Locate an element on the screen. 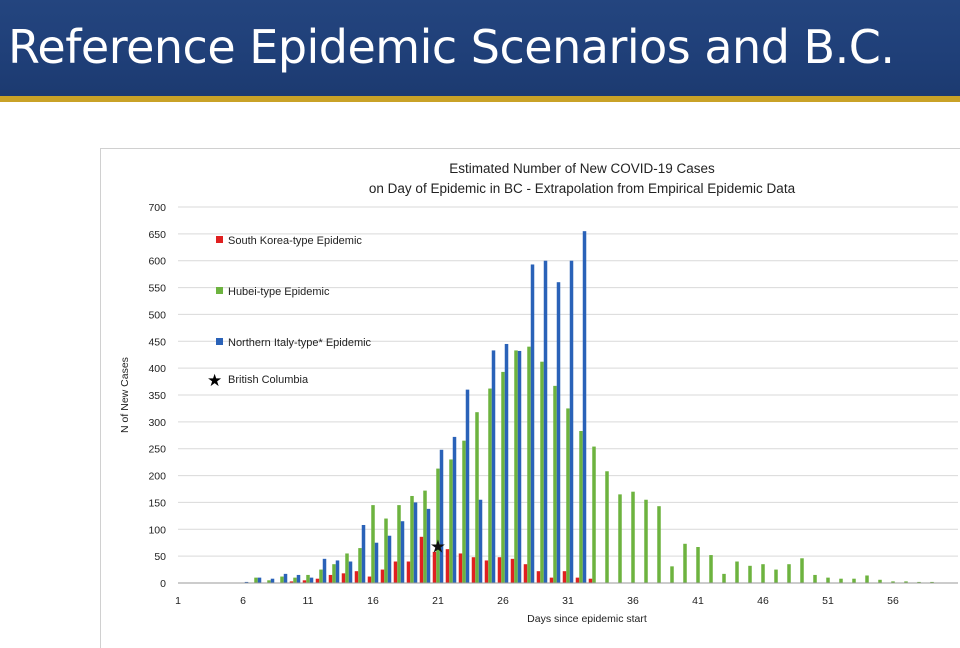  x-tick-label: 1 is located at coordinates (178, 601).